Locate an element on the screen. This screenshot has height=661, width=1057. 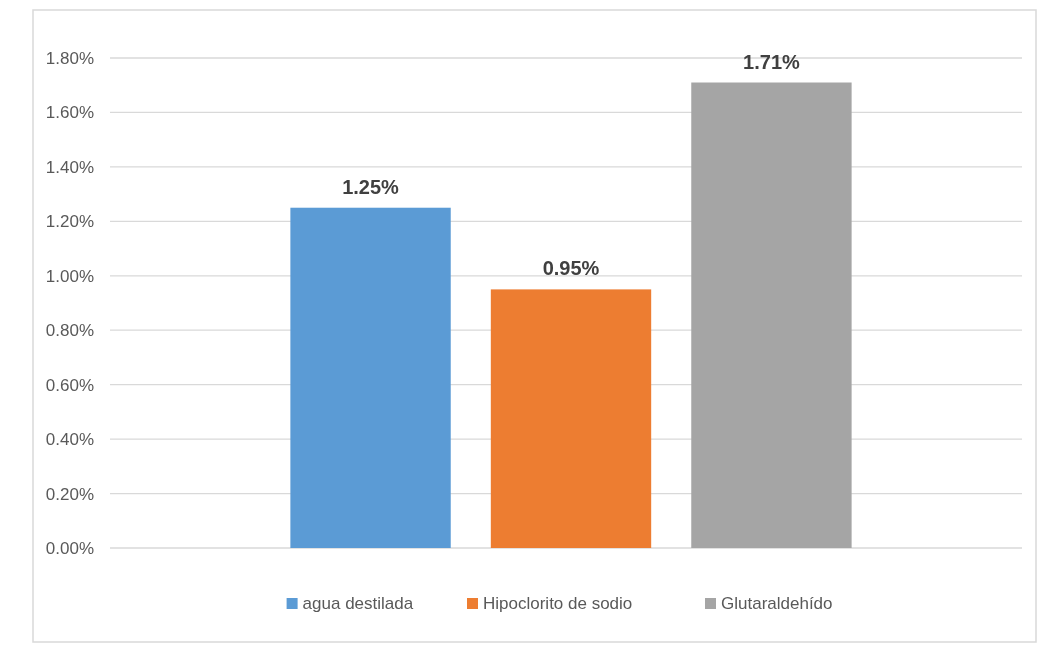
data-label: 1.25% is located at coordinates (371, 186).